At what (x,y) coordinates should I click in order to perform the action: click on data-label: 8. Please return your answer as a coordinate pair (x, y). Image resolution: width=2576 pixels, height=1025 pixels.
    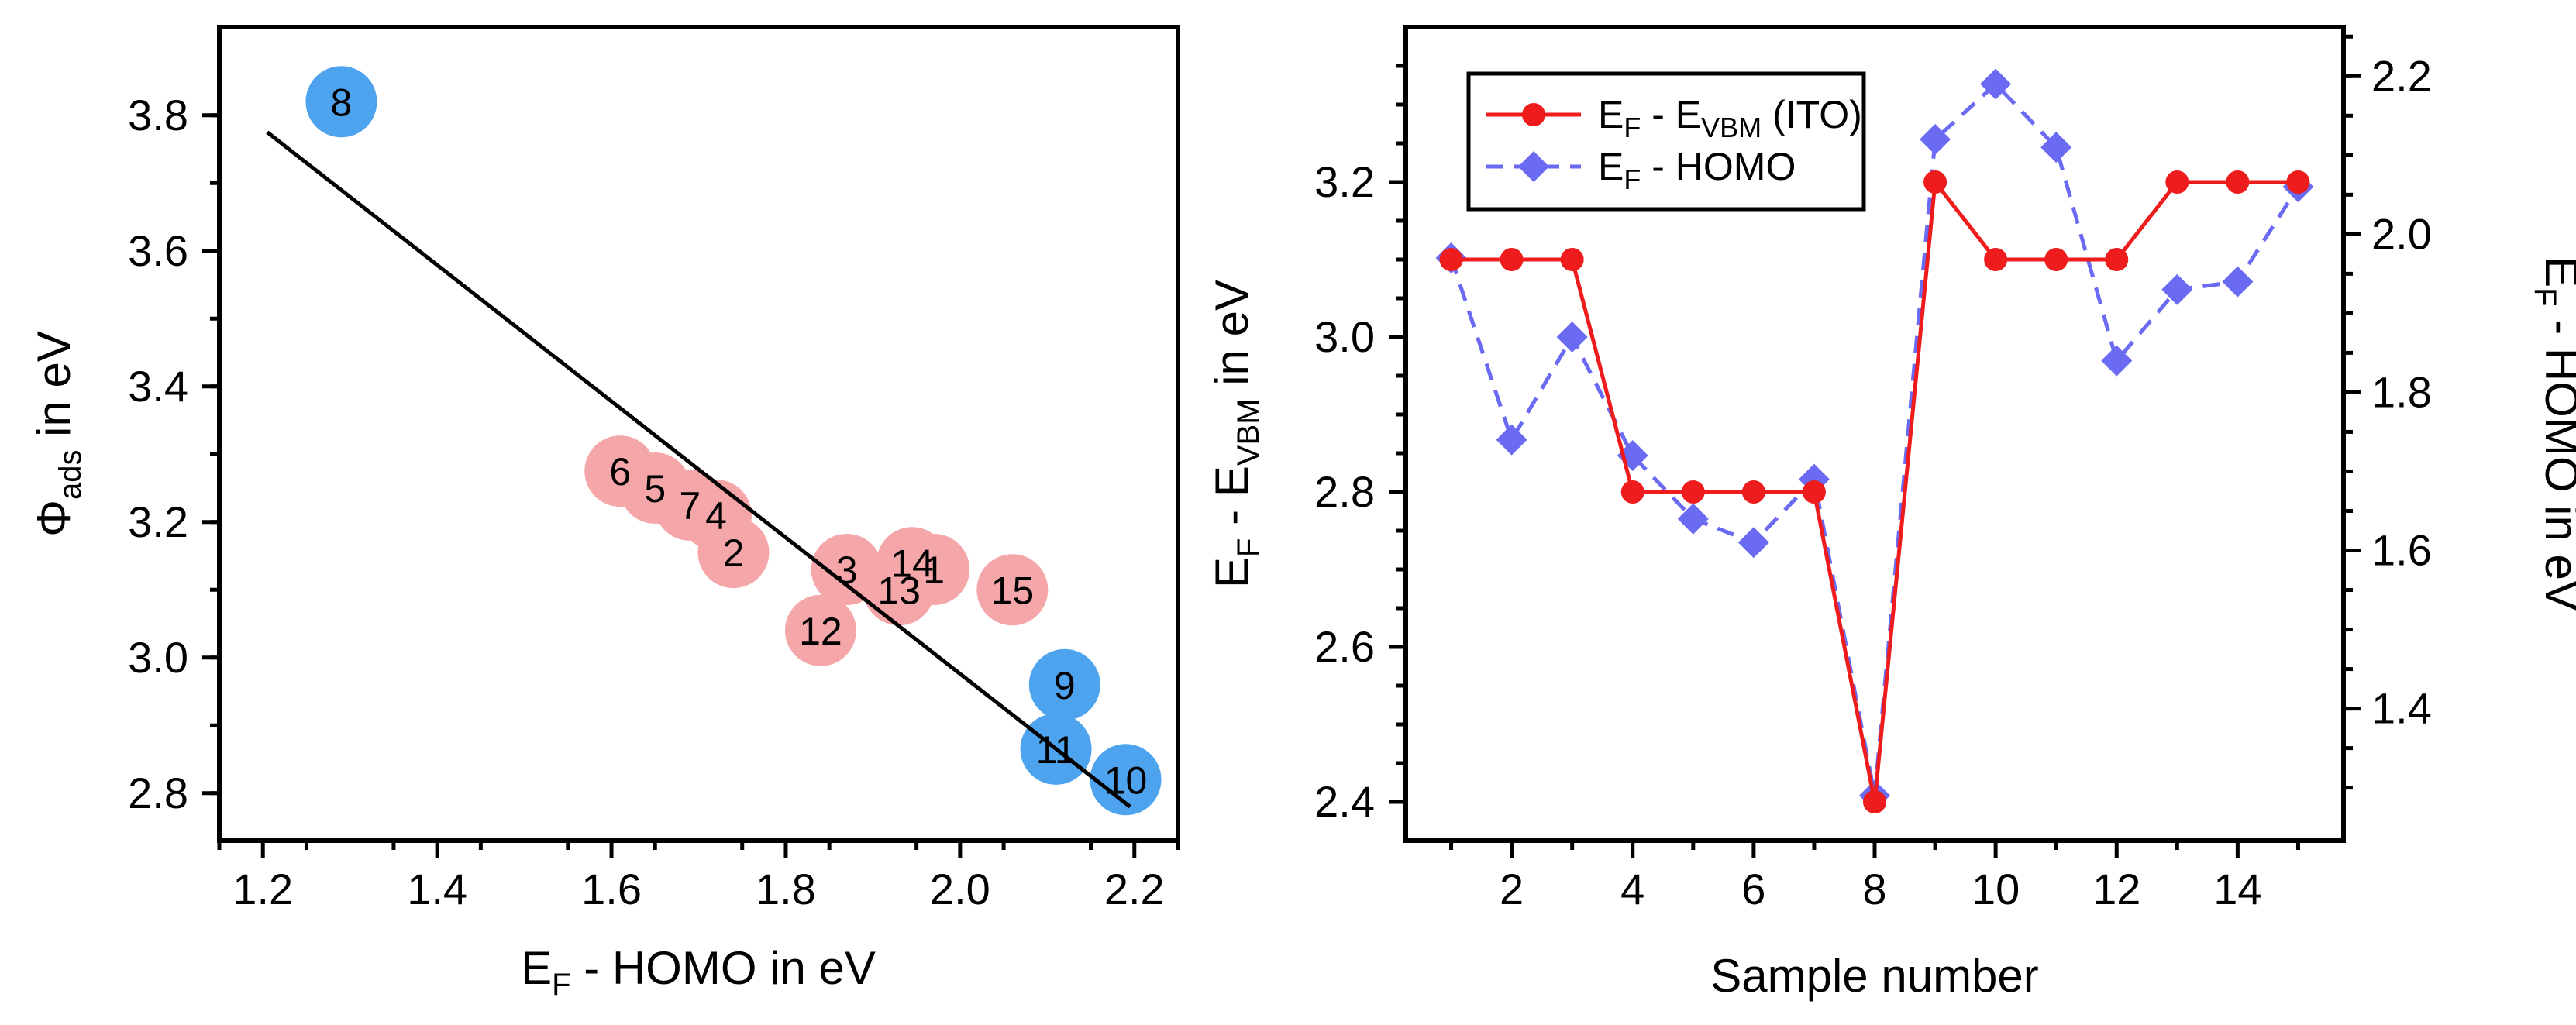
    Looking at the image, I should click on (342, 103).